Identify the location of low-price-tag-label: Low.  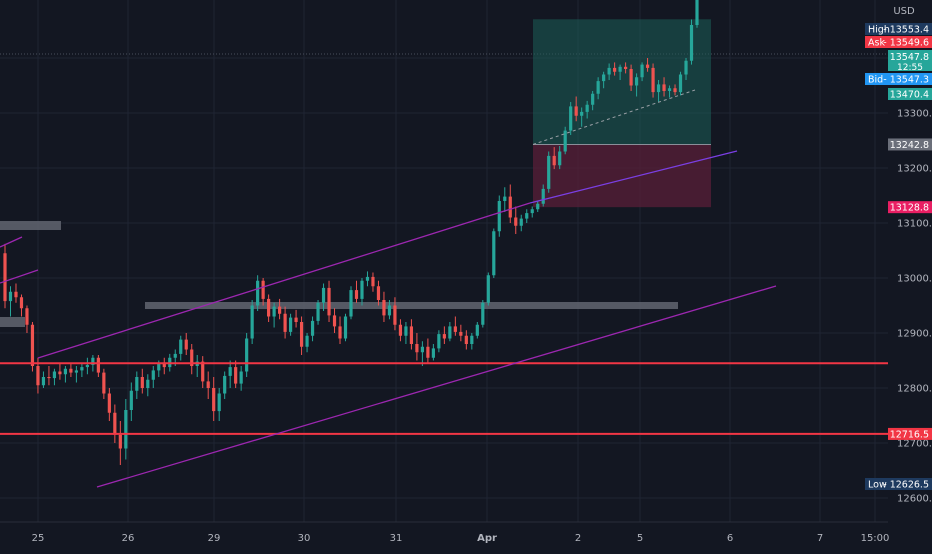
(877, 485).